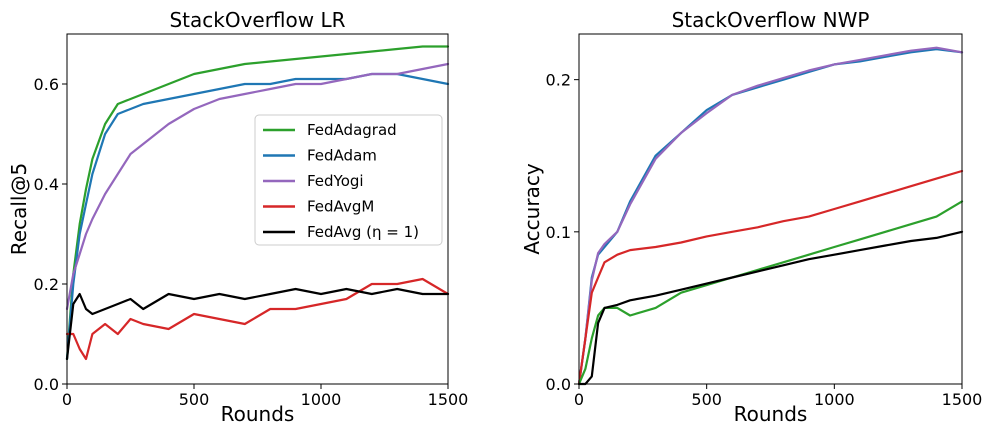 Image resolution: width=985 pixels, height=429 pixels. Describe the element at coordinates (532, 208) in the screenshot. I see `y-axis-label: Accuracy` at that location.